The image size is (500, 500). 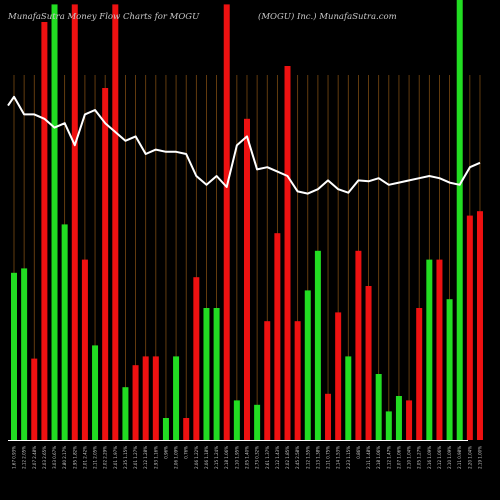 What do you see at coordinates (34, 457) in the screenshot?
I see `x-tick-label-3: 2.07 2.48%` at bounding box center [34, 457].